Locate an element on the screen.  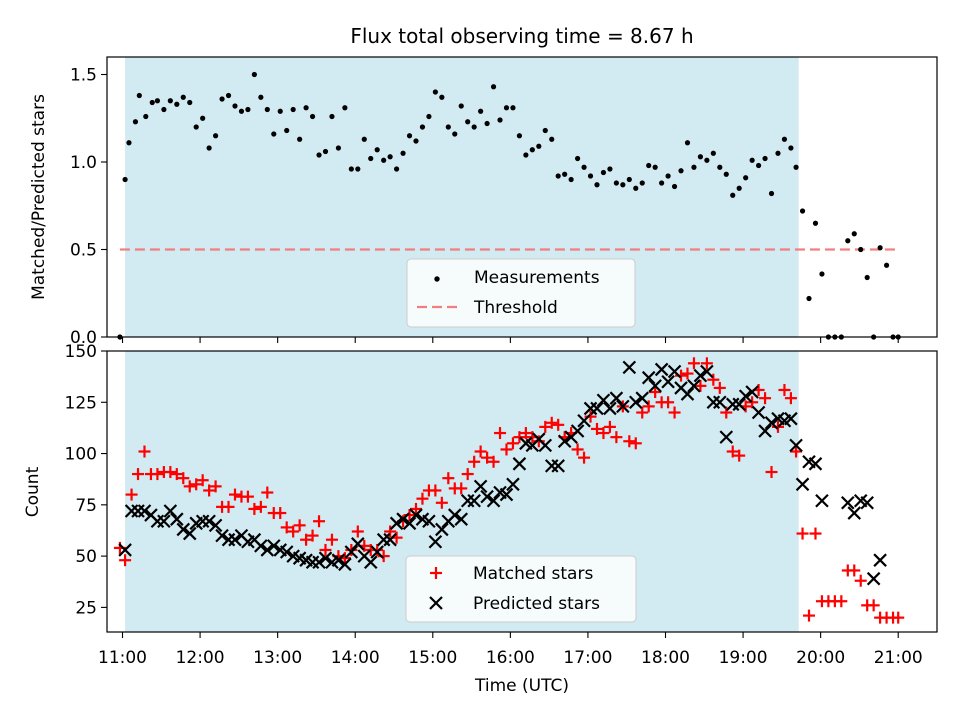
y-tick-label: 100 is located at coordinates (81, 455).